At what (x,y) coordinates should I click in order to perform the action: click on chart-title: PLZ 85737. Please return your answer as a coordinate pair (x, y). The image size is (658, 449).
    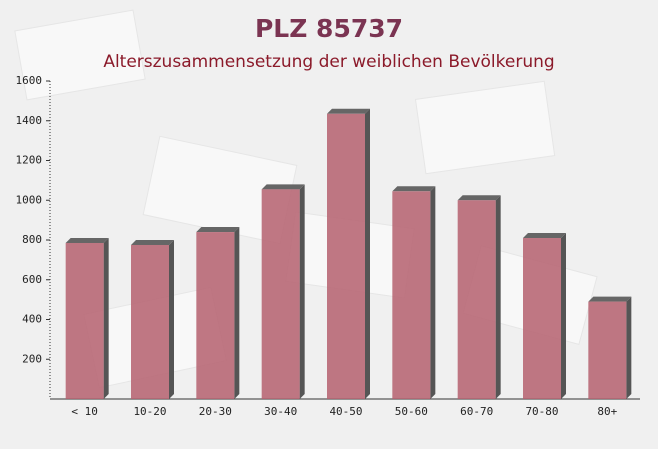
    Looking at the image, I should click on (329, 28).